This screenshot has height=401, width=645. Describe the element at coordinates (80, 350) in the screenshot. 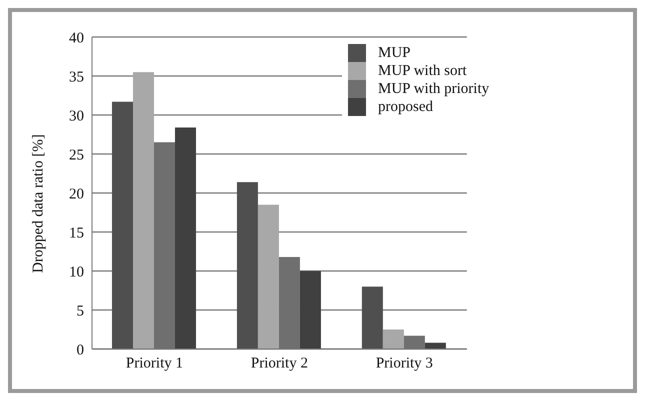

I see `y-tick-label: 0` at that location.